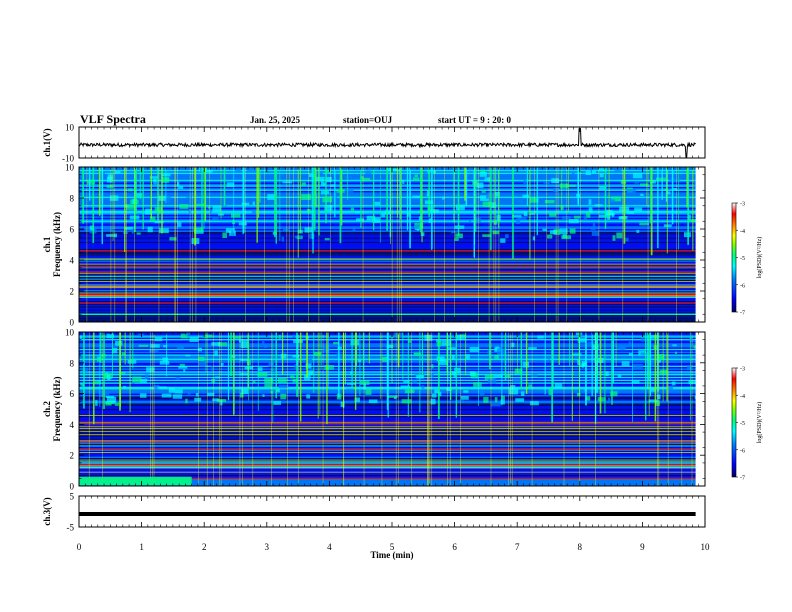 The width and height of the screenshot is (792, 612). I want to click on y-tick-label: 4, so click(72, 425).